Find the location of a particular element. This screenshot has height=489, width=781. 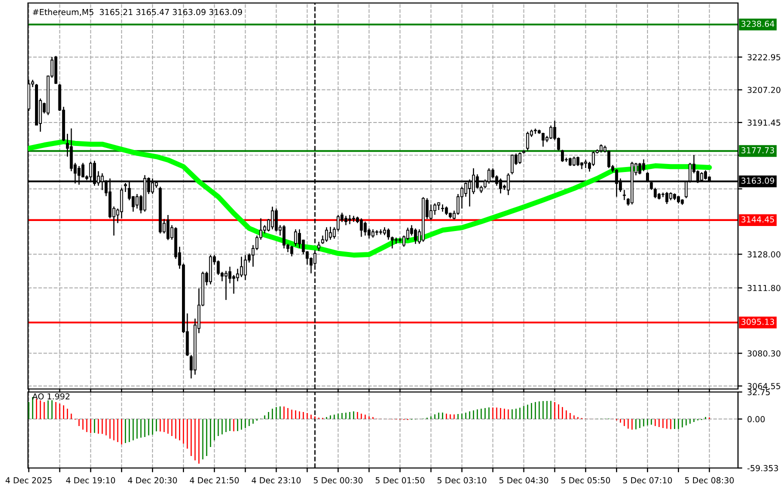

ref-line-label: 3144.45 is located at coordinates (757, 219).